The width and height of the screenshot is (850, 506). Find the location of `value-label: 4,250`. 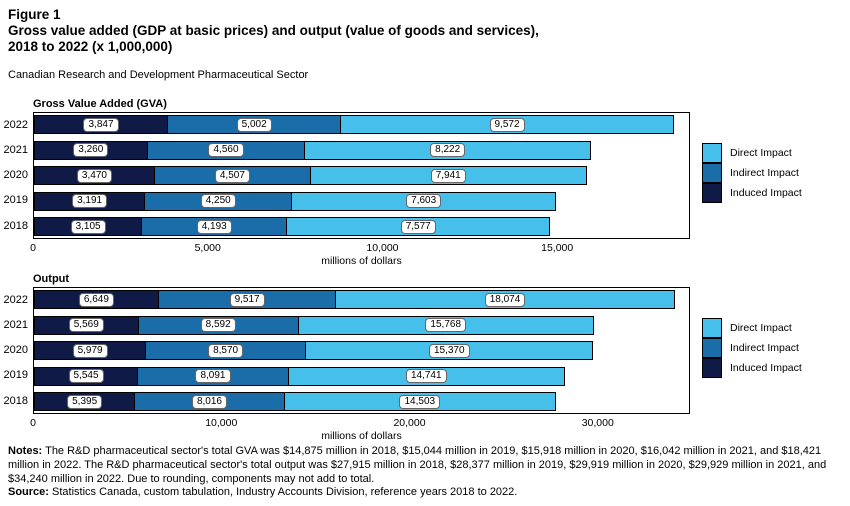

value-label: 4,250 is located at coordinates (218, 201).